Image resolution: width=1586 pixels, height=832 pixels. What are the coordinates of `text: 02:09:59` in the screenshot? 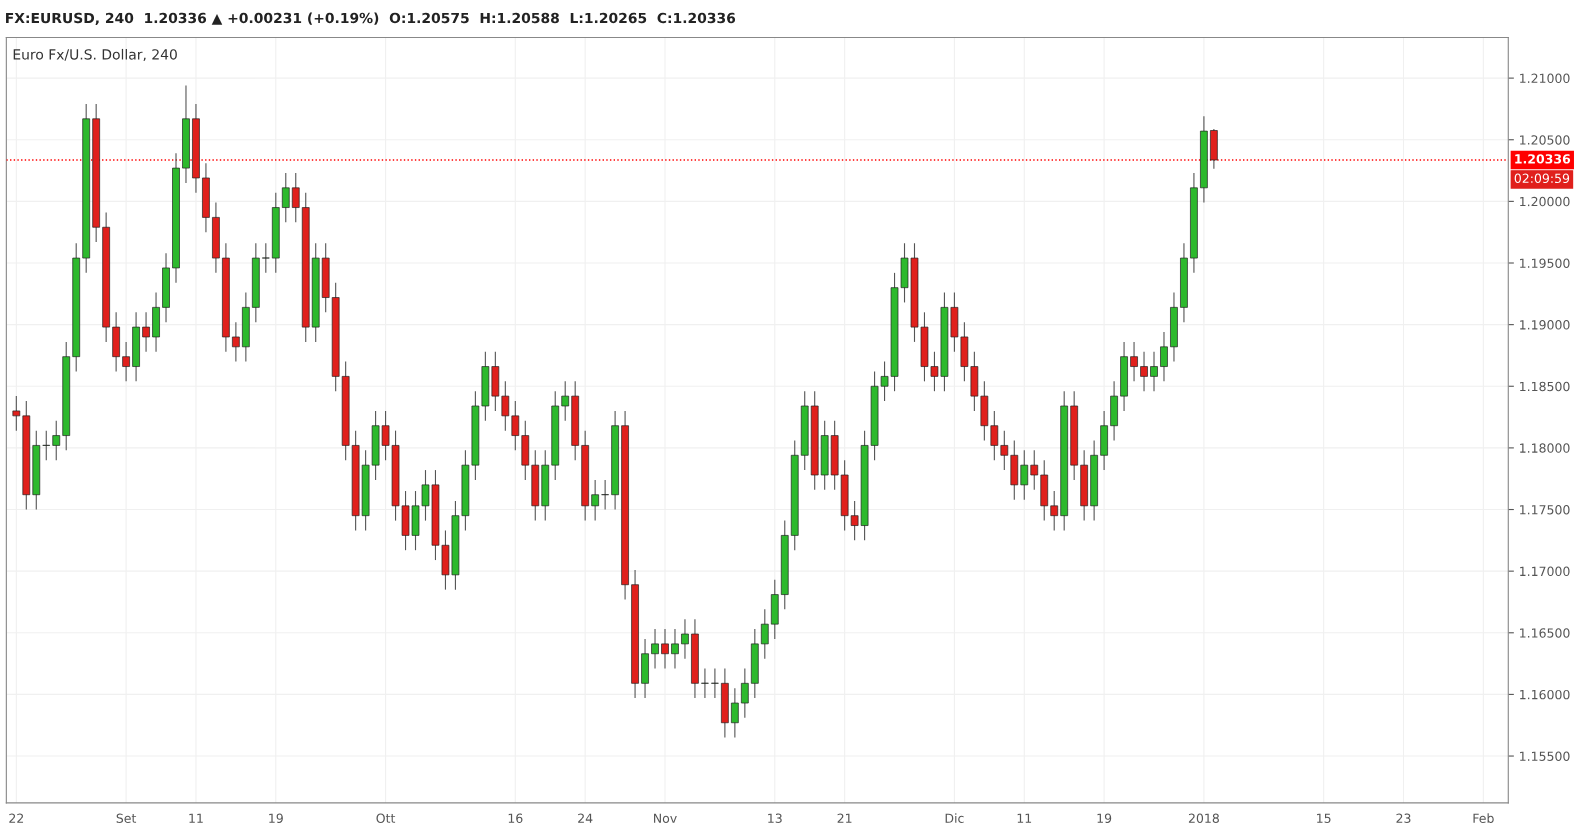 It's located at (1542, 178).